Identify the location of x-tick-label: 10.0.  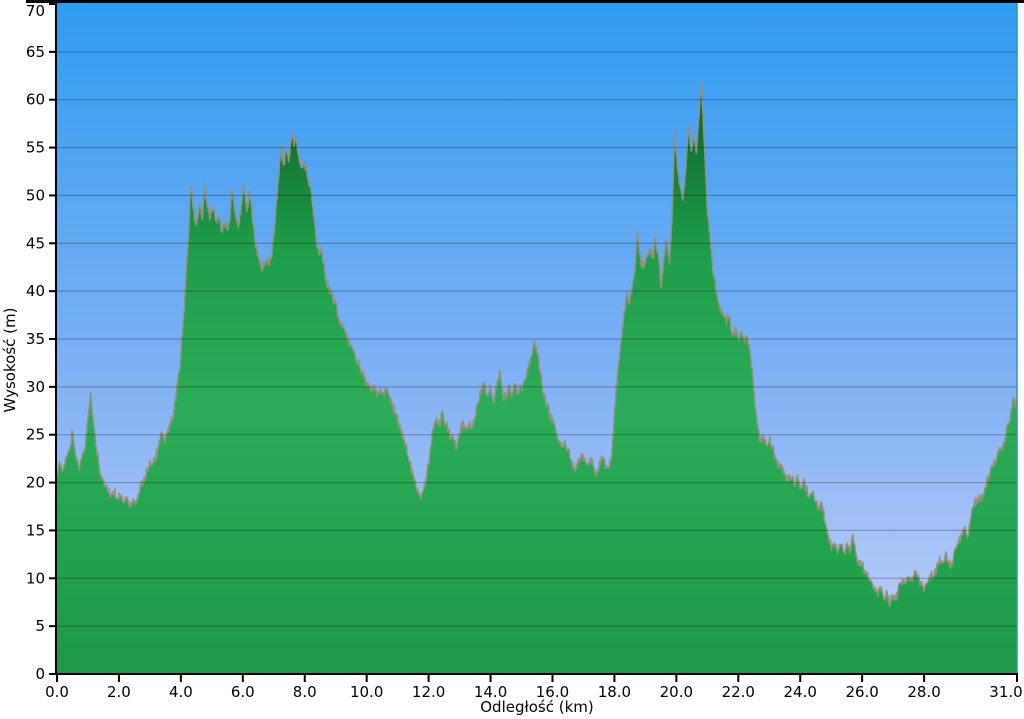
(366, 692).